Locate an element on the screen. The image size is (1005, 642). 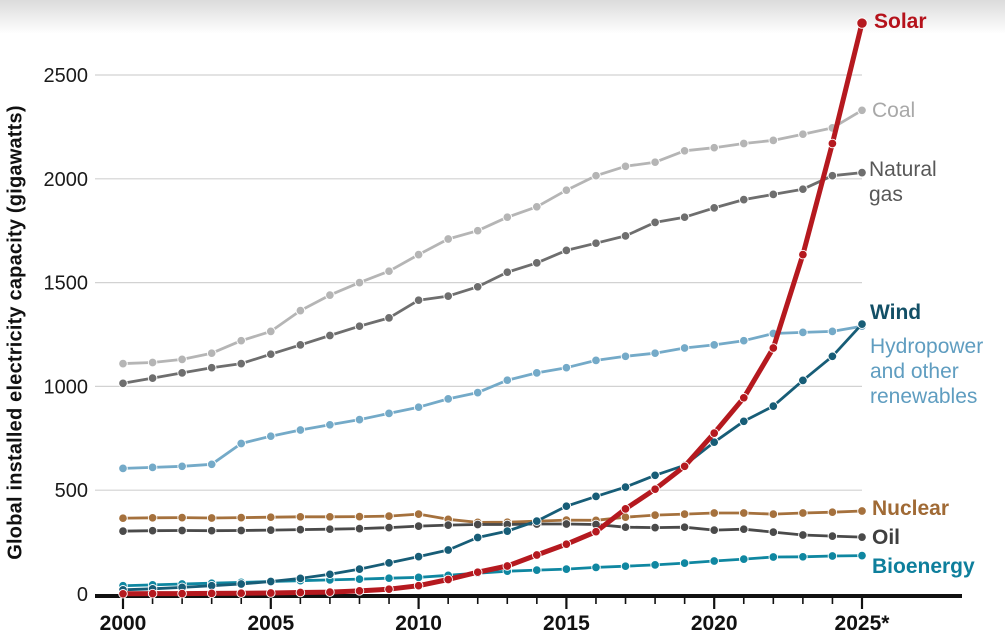
svg-text: 2500 is located at coordinates (66, 76).